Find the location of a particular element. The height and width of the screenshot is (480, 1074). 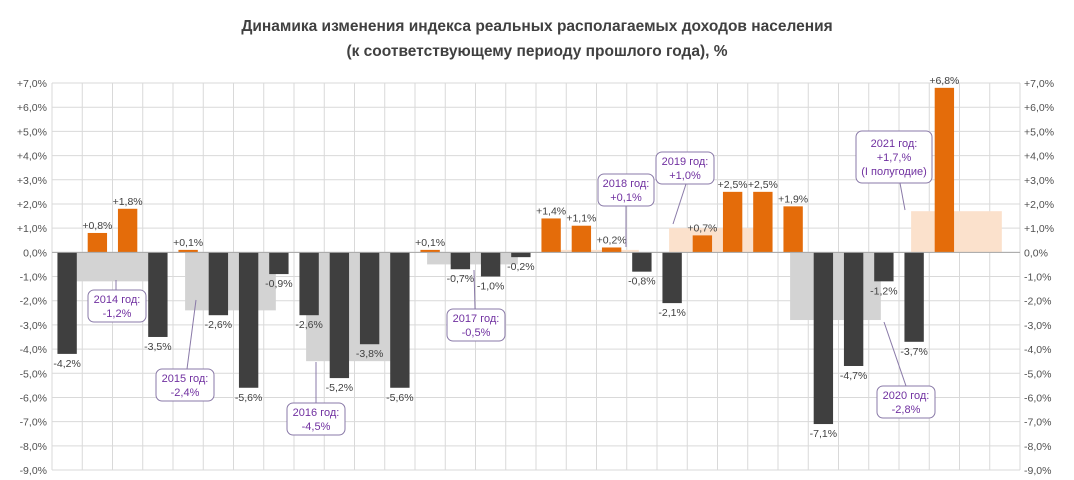

bar-value-label: +2,5% is located at coordinates (763, 185).